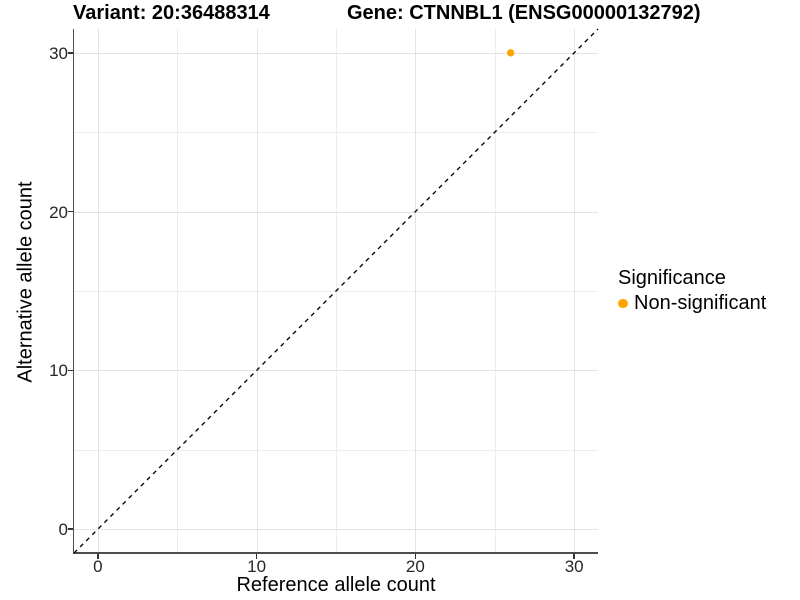 This screenshot has width=800, height=600. What do you see at coordinates (58, 371) in the screenshot?
I see `y-tick-label: 10` at bounding box center [58, 371].